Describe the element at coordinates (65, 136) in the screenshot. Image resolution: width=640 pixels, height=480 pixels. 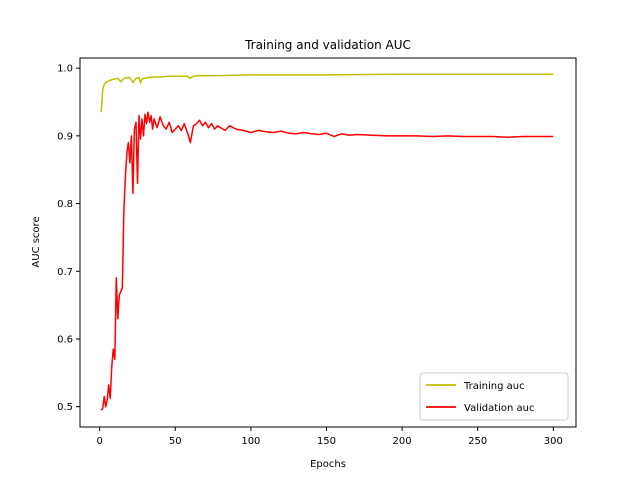
I see `y-tick-label: 0.9` at that location.